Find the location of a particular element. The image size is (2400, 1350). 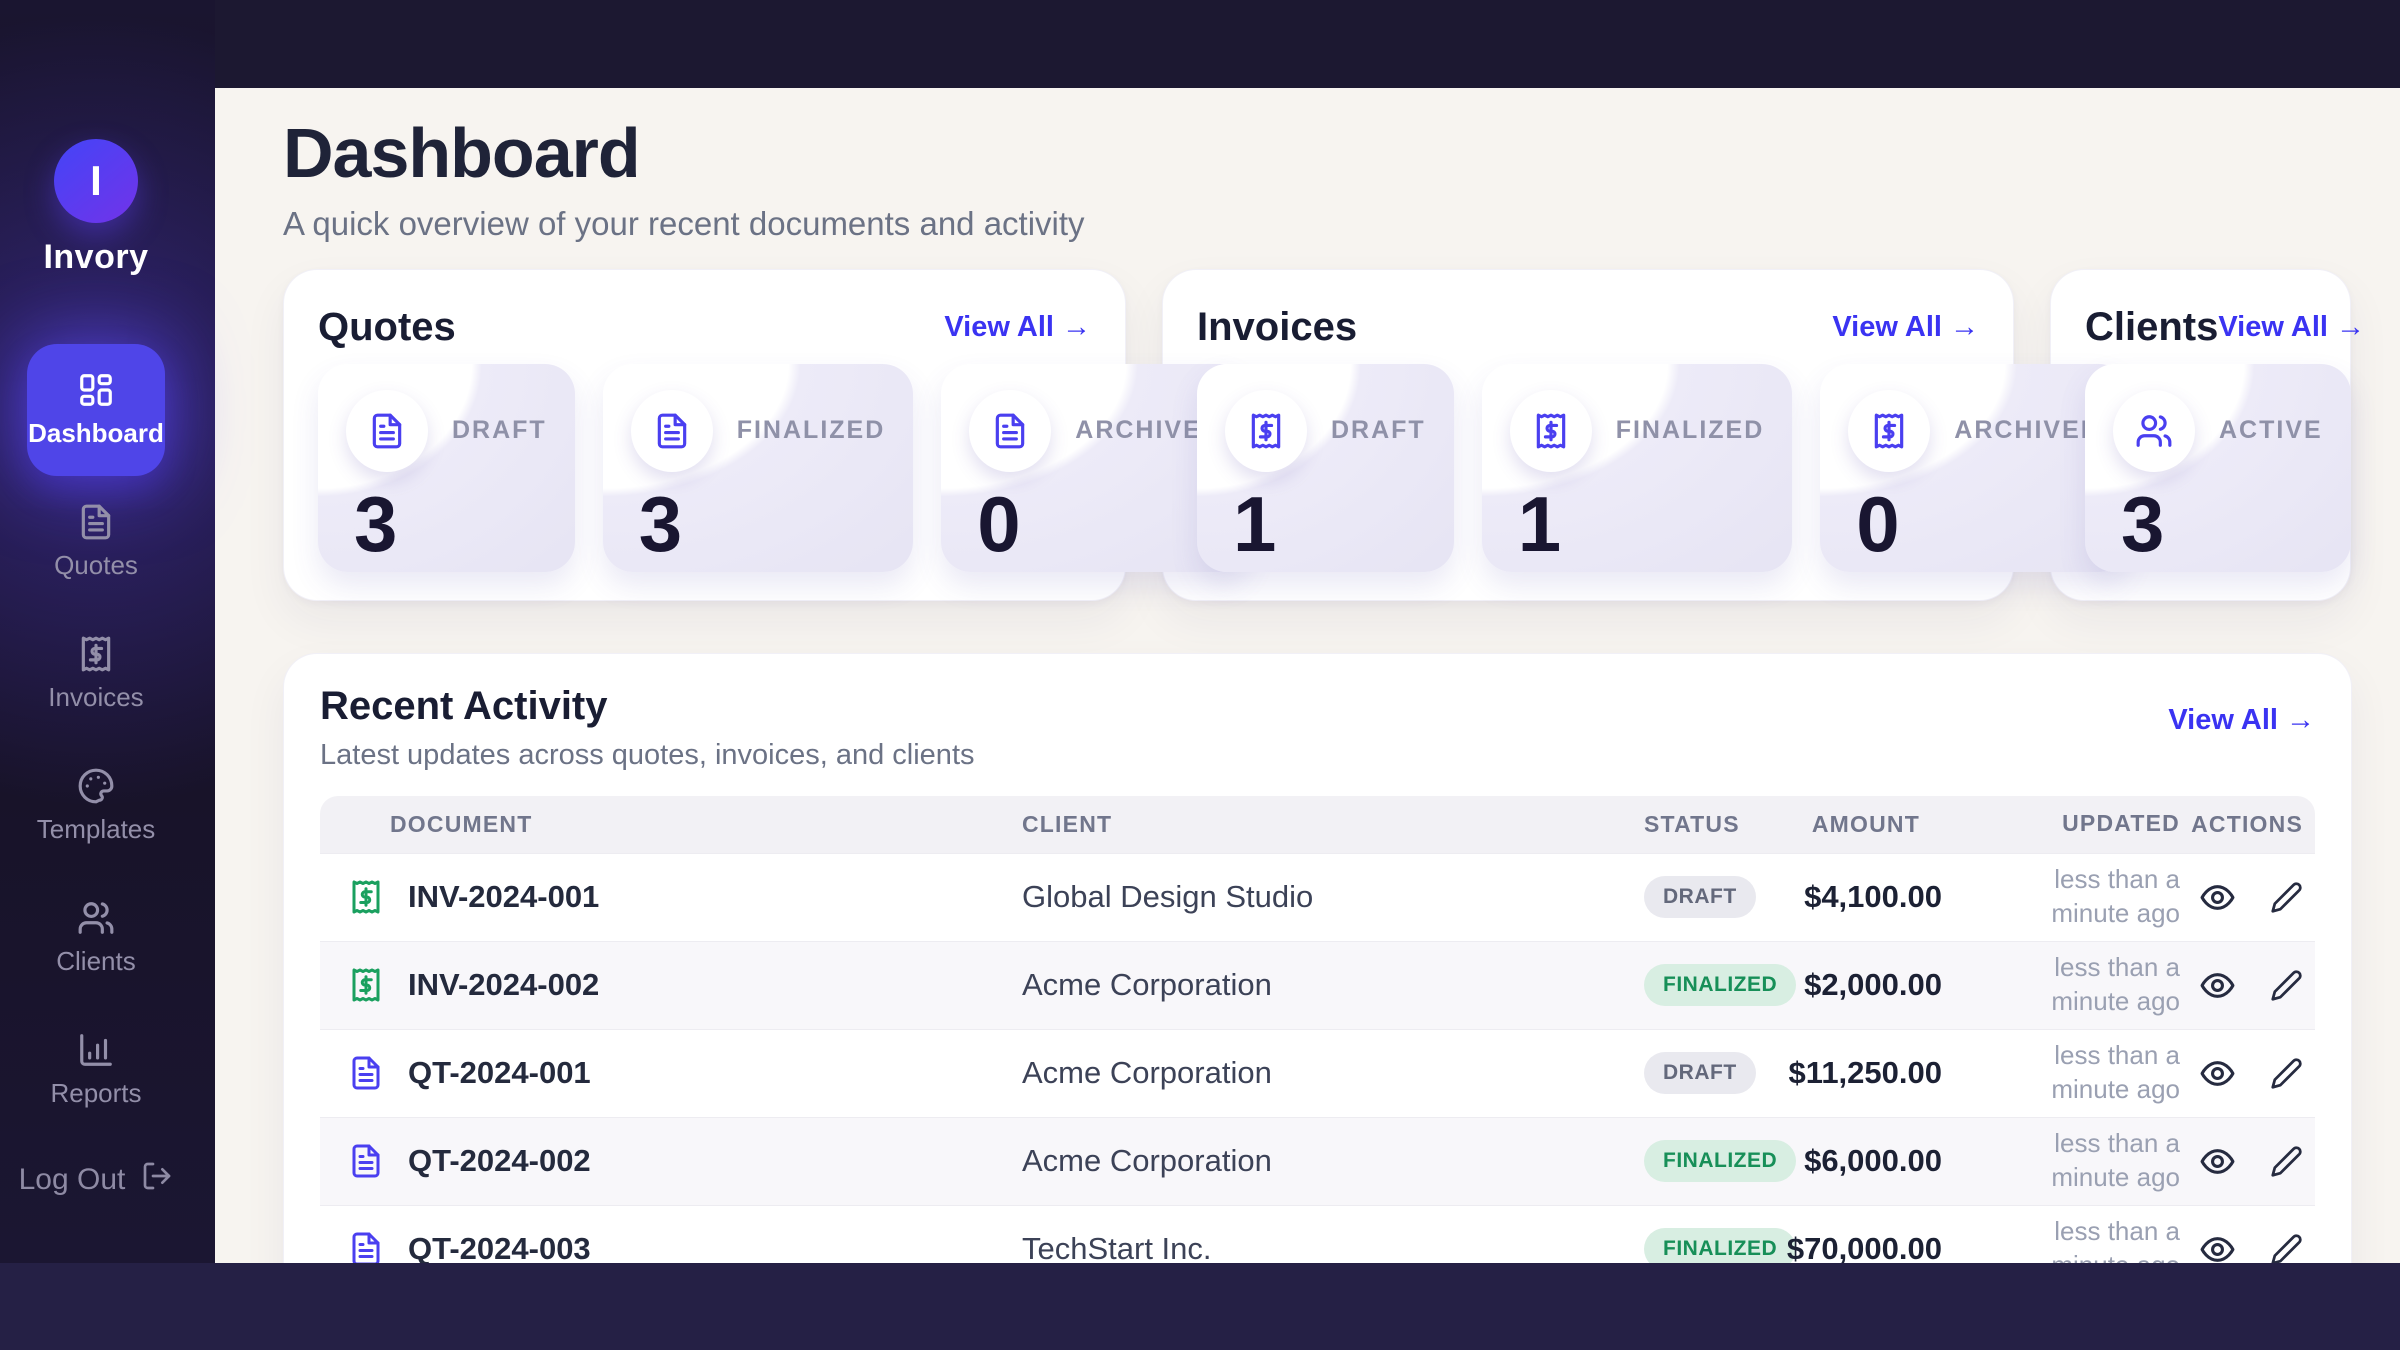

document-cell: QT-2024-002 is located at coordinates (671, 1161).